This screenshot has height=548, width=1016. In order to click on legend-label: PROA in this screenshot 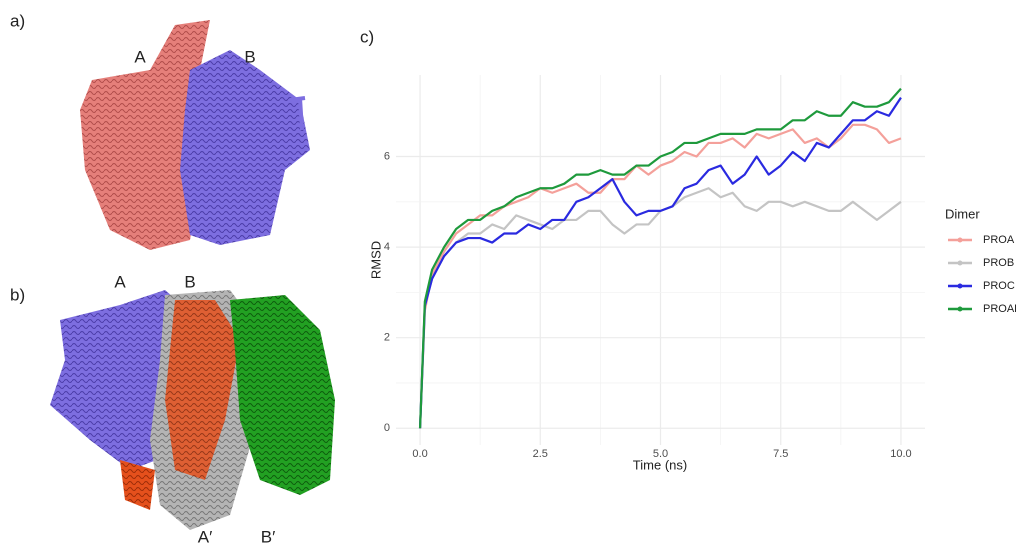, I will do `click(999, 240)`.